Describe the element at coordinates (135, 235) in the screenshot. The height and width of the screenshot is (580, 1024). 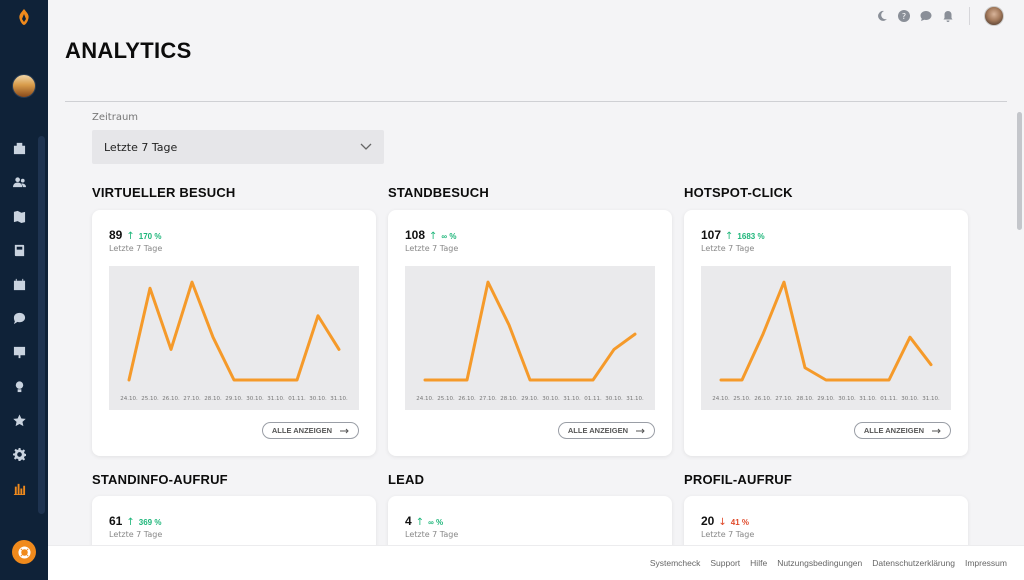
I see `stat-summary: 89 ↑ 170 %` at that location.